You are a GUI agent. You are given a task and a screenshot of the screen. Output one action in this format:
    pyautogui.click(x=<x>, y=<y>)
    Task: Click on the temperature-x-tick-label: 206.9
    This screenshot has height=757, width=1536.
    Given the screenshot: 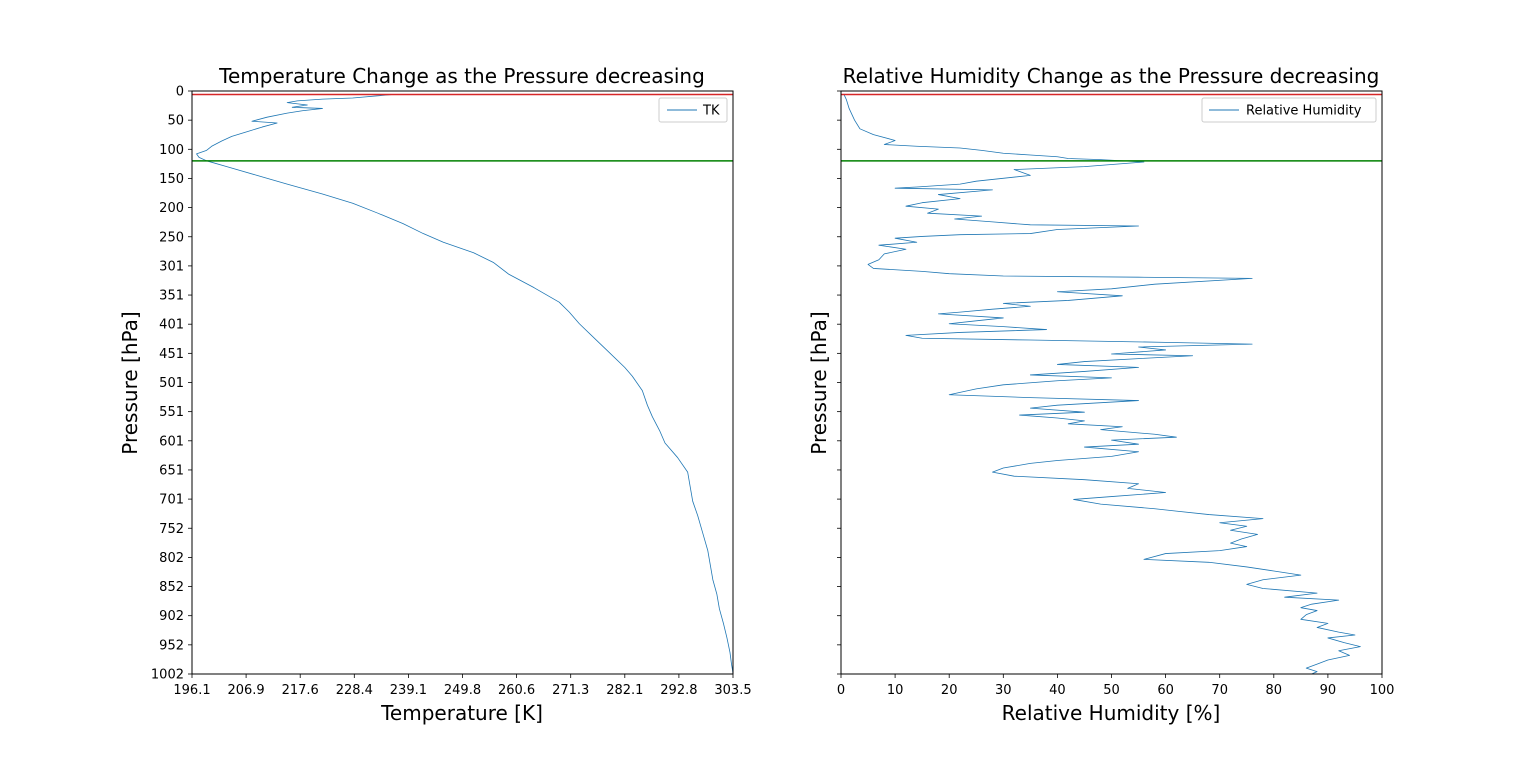 What is the action you would take?
    pyautogui.click(x=245, y=690)
    